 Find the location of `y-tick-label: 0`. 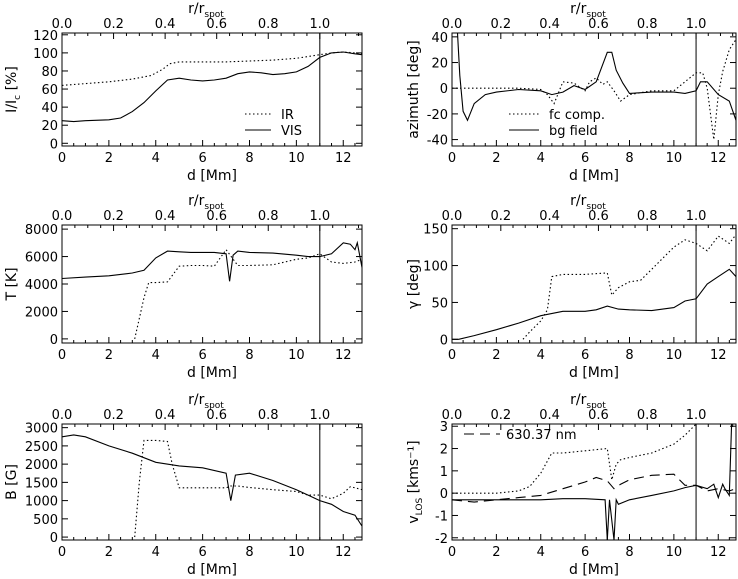

y-tick-label: 0 is located at coordinates (54, 144).